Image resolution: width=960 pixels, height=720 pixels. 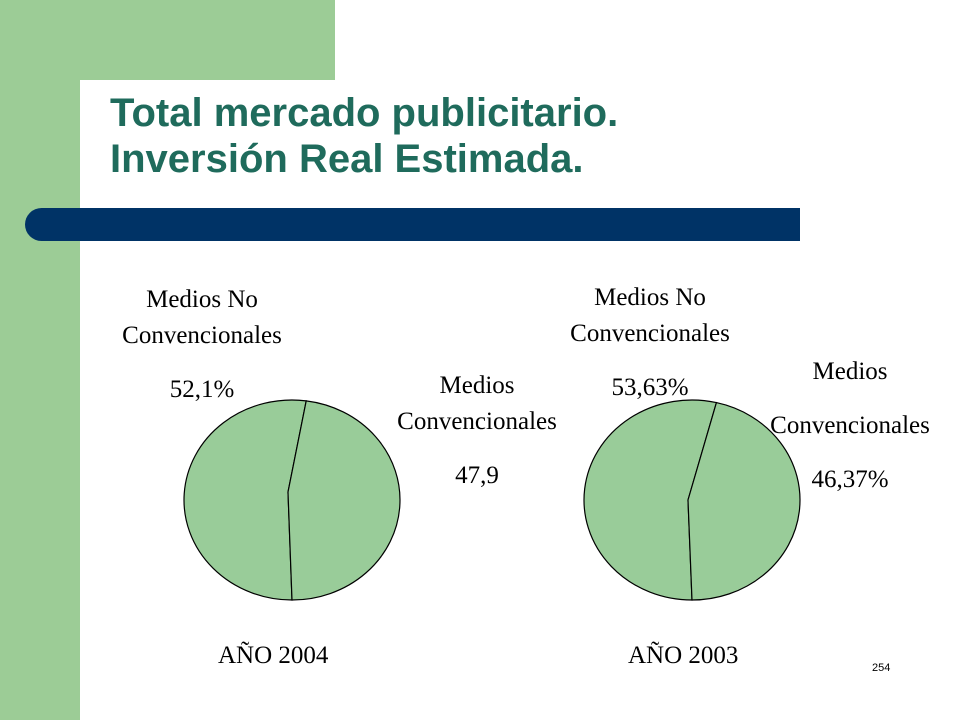 What do you see at coordinates (364, 113) in the screenshot?
I see `title-line-1: Total mercado publicitario.` at bounding box center [364, 113].